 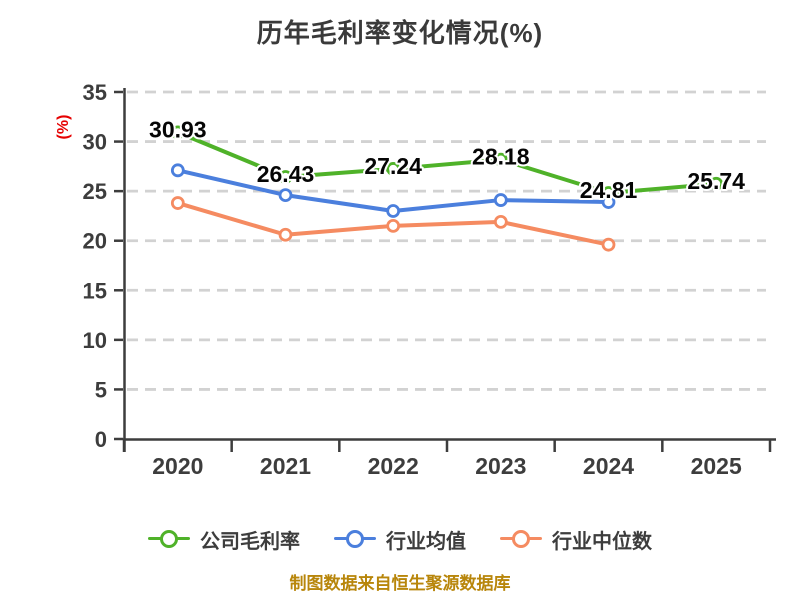 I want to click on value-label: 24.81, so click(x=609, y=190).